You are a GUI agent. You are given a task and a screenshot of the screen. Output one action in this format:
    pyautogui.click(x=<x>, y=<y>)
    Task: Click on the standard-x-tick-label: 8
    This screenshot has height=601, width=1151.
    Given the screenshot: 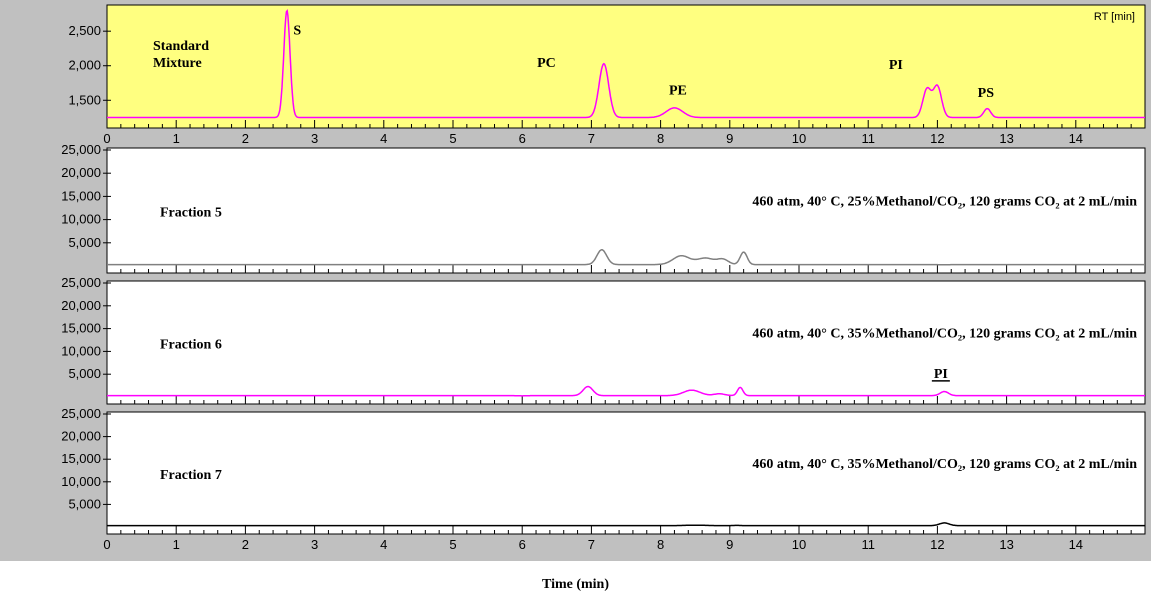 What is the action you would take?
    pyautogui.click(x=660, y=138)
    